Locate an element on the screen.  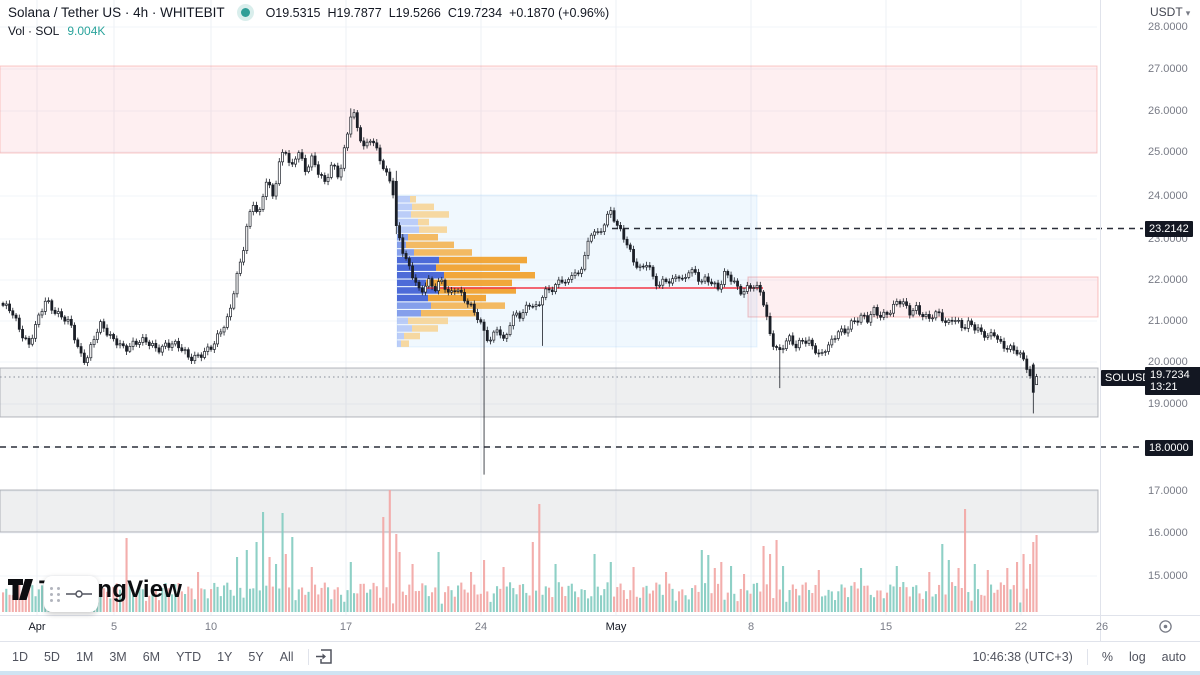
range-button-5d: 5D is located at coordinates (51, 656).